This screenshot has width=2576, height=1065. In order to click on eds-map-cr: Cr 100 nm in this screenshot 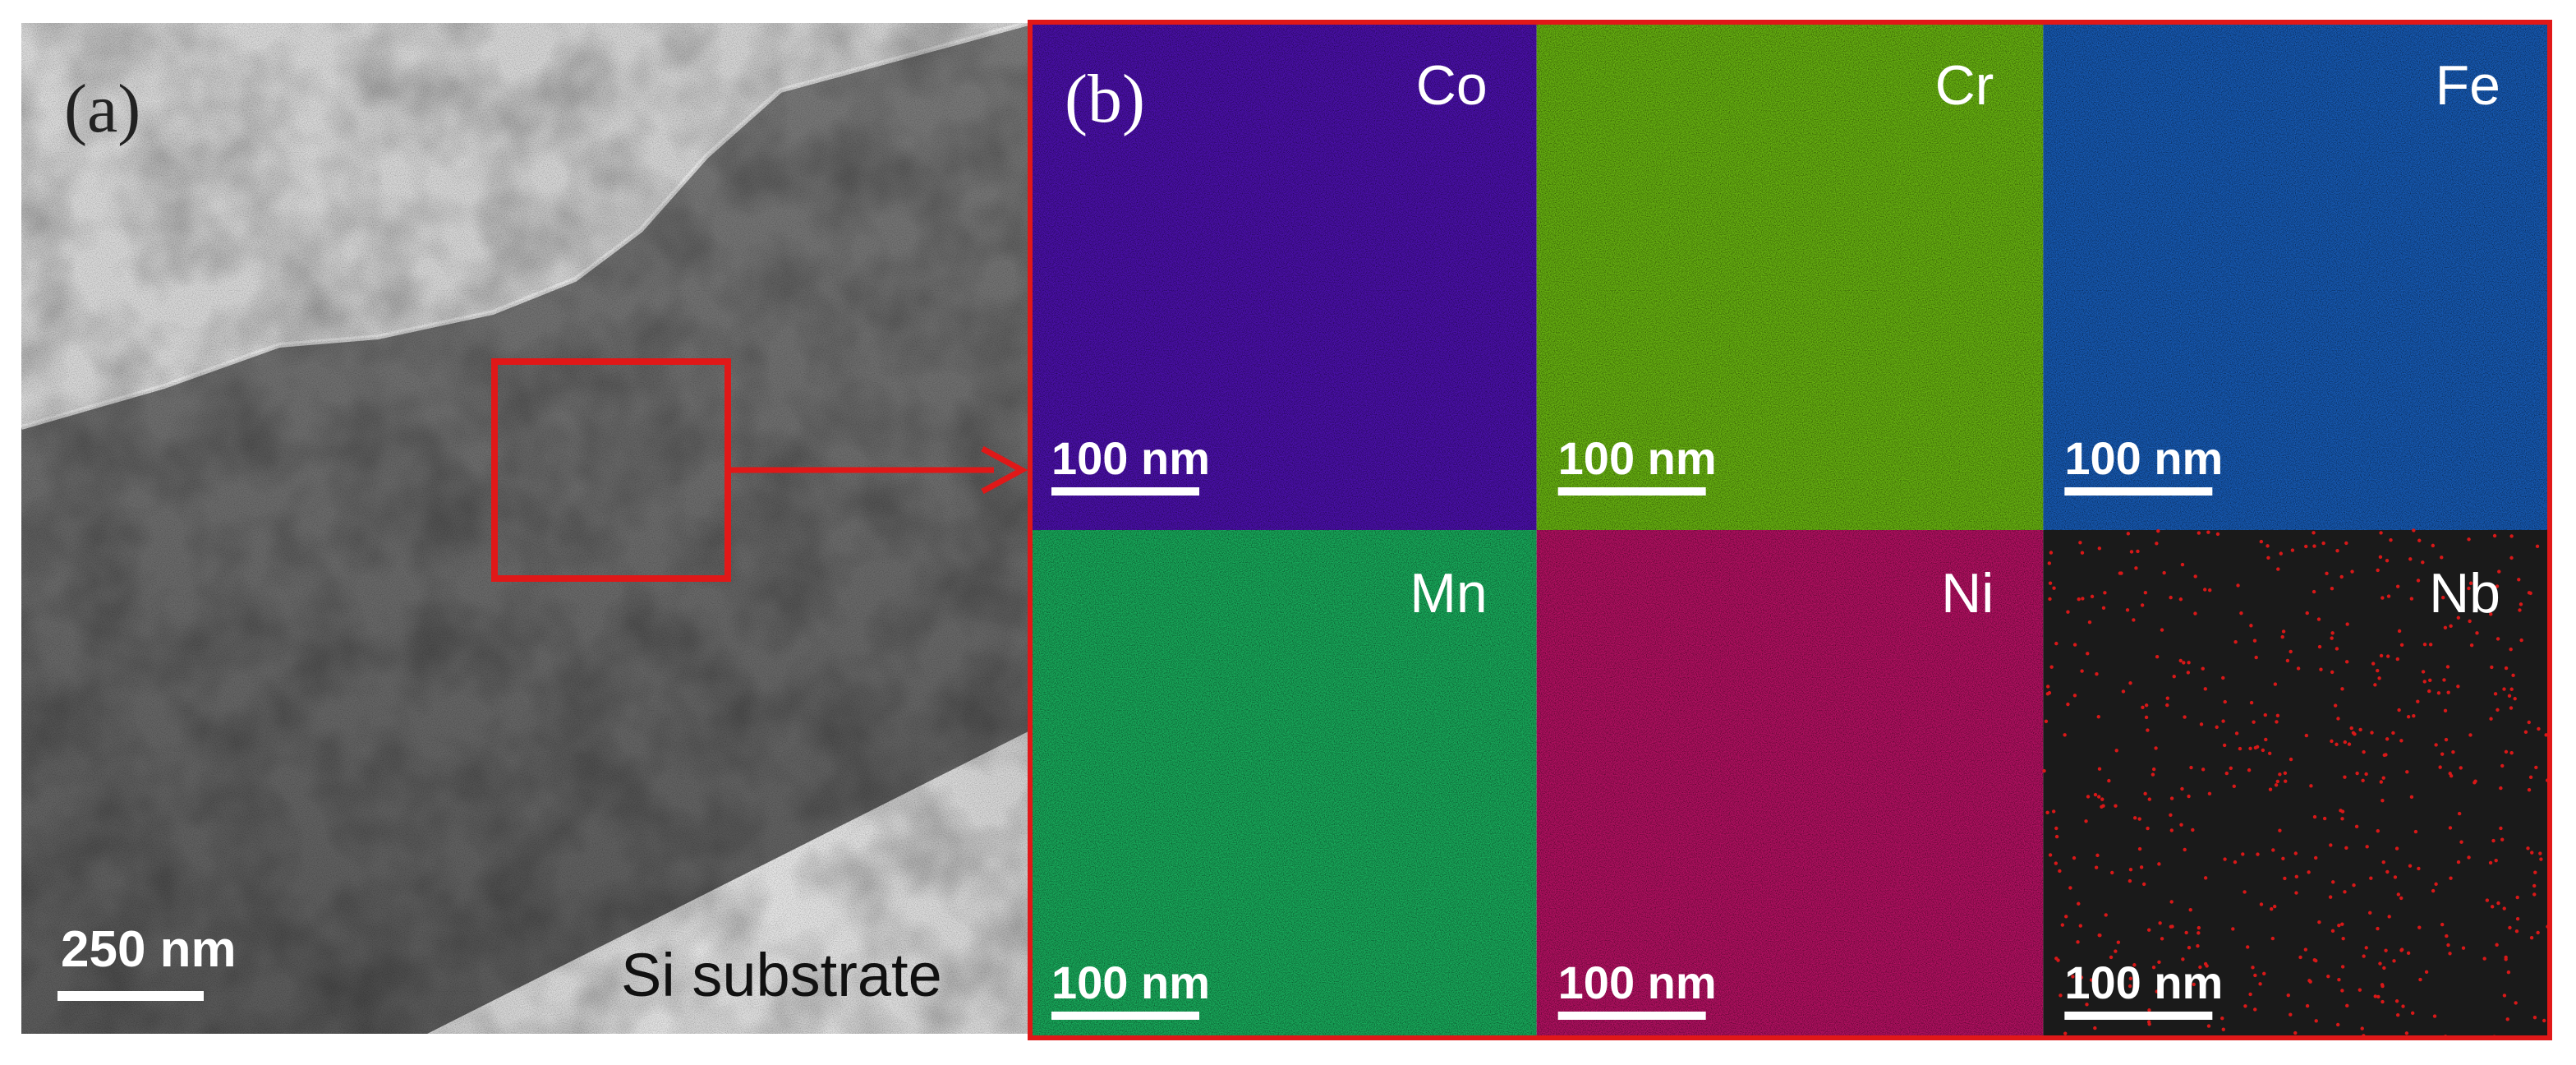, I will do `click(1790, 276)`.